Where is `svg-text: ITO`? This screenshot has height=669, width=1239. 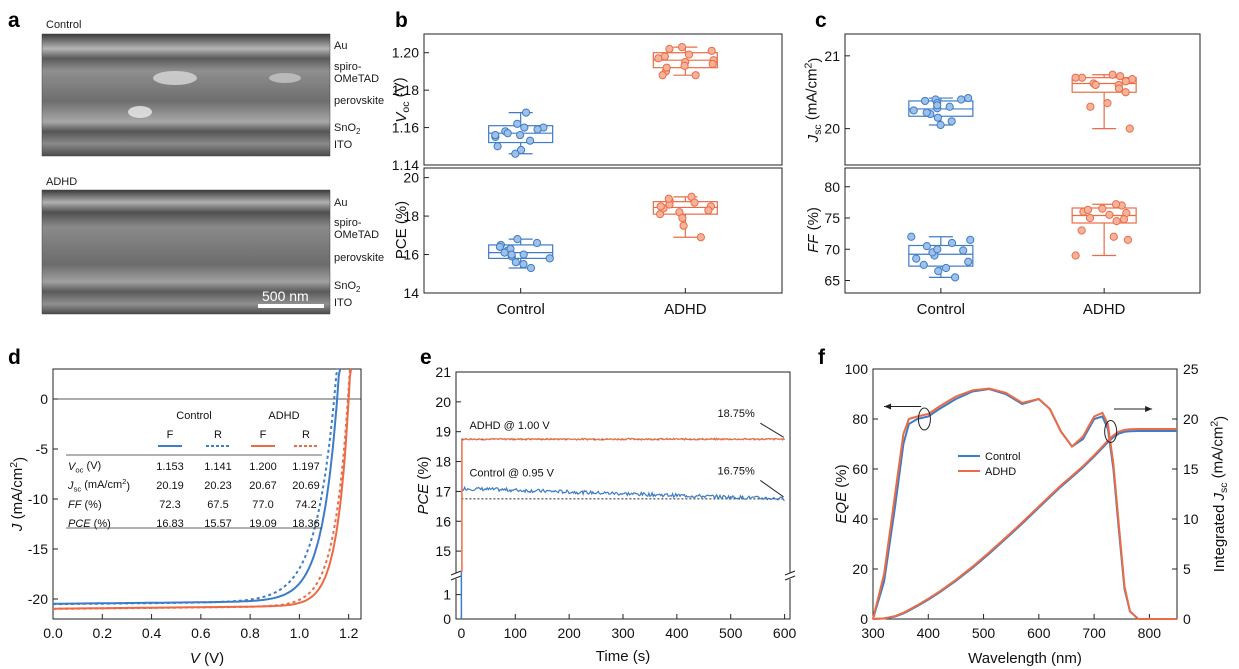
svg-text: ITO is located at coordinates (343, 303).